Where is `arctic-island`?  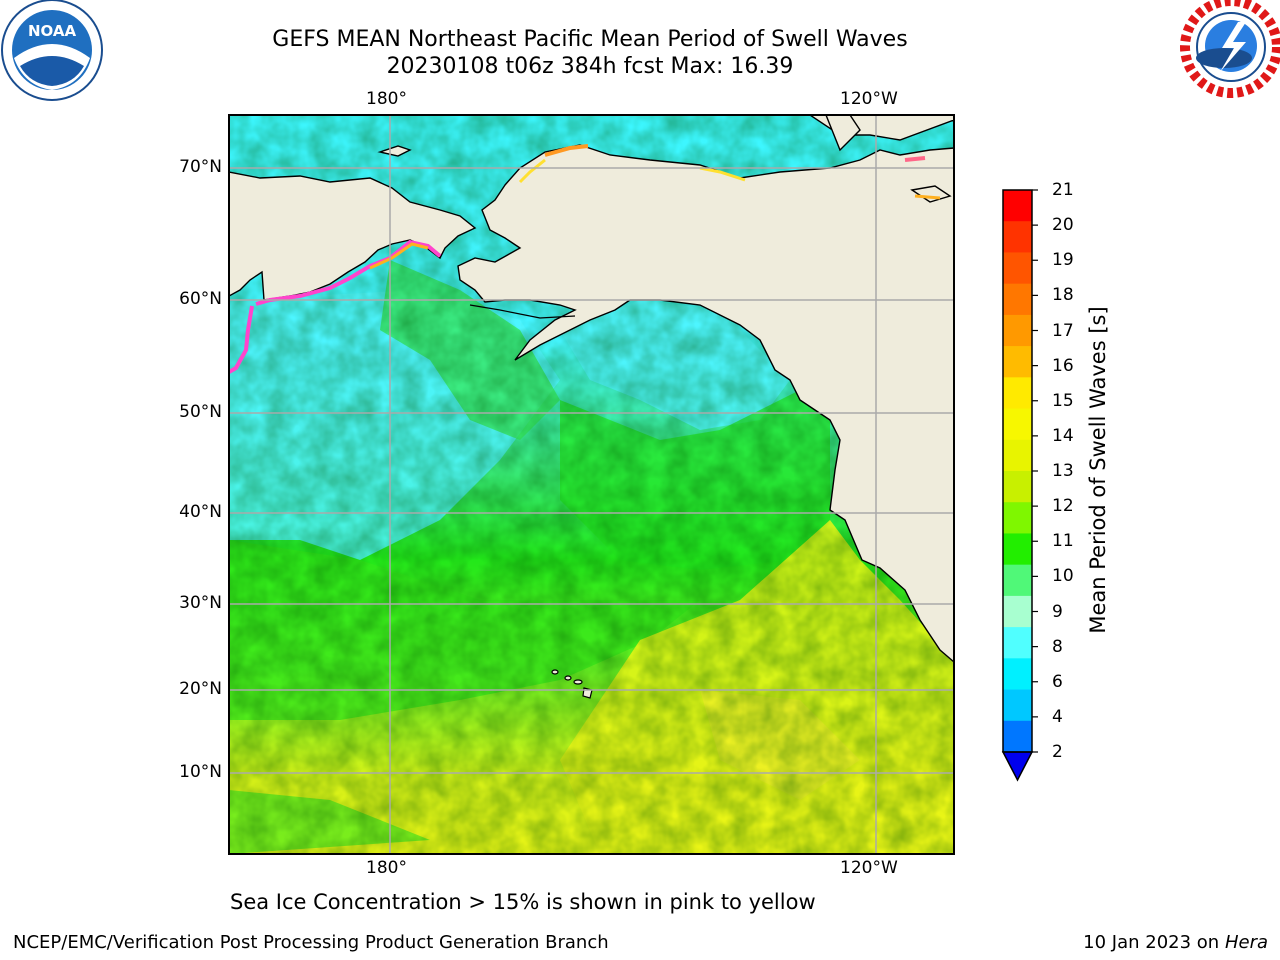 arctic-island is located at coordinates (843, 133).